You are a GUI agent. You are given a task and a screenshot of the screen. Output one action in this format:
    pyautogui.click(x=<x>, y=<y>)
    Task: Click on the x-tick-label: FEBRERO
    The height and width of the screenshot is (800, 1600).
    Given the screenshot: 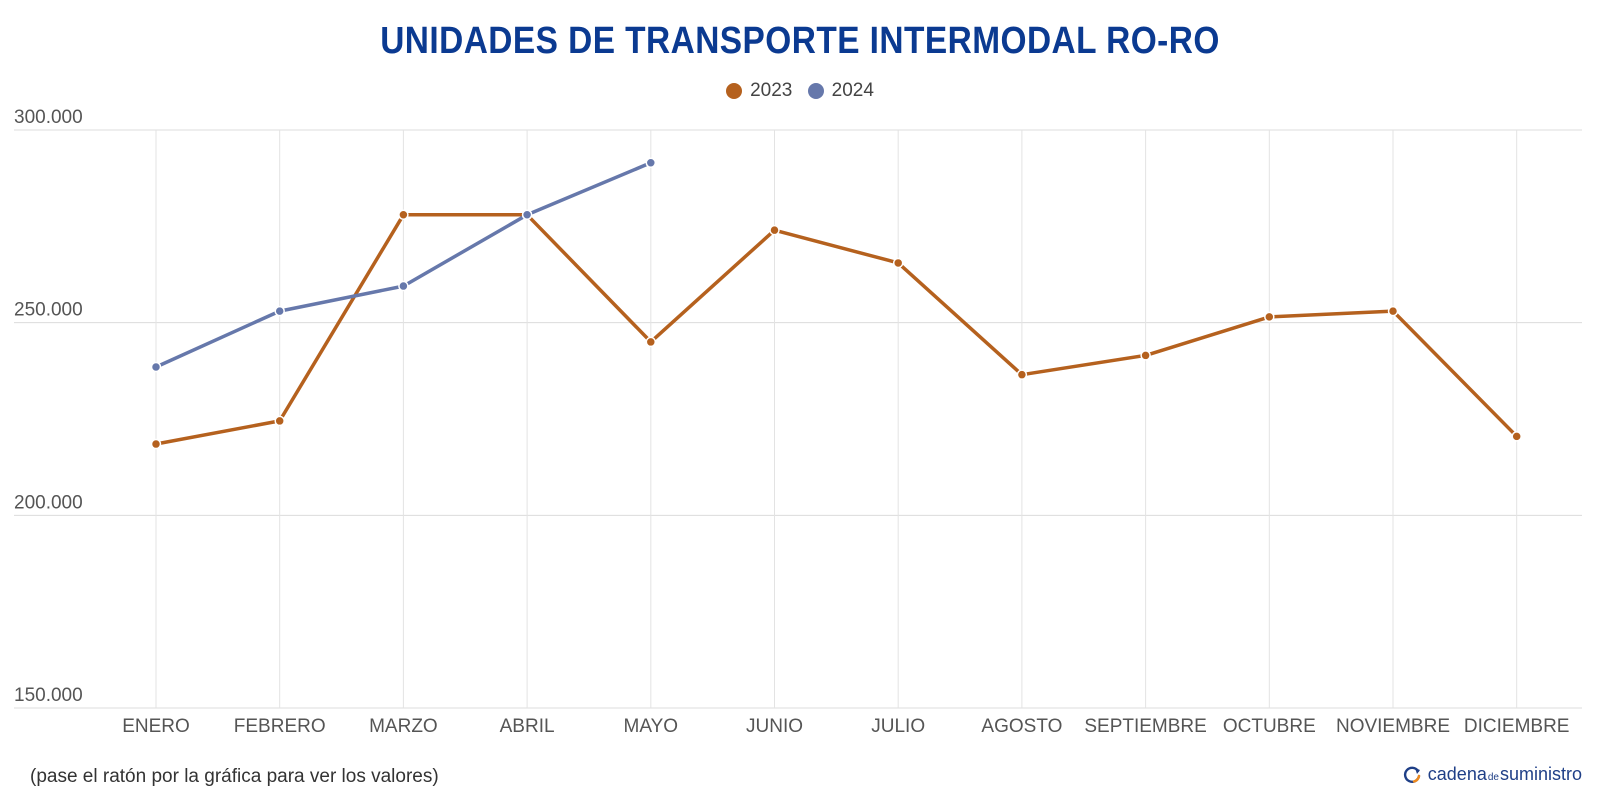 What is the action you would take?
    pyautogui.click(x=280, y=726)
    